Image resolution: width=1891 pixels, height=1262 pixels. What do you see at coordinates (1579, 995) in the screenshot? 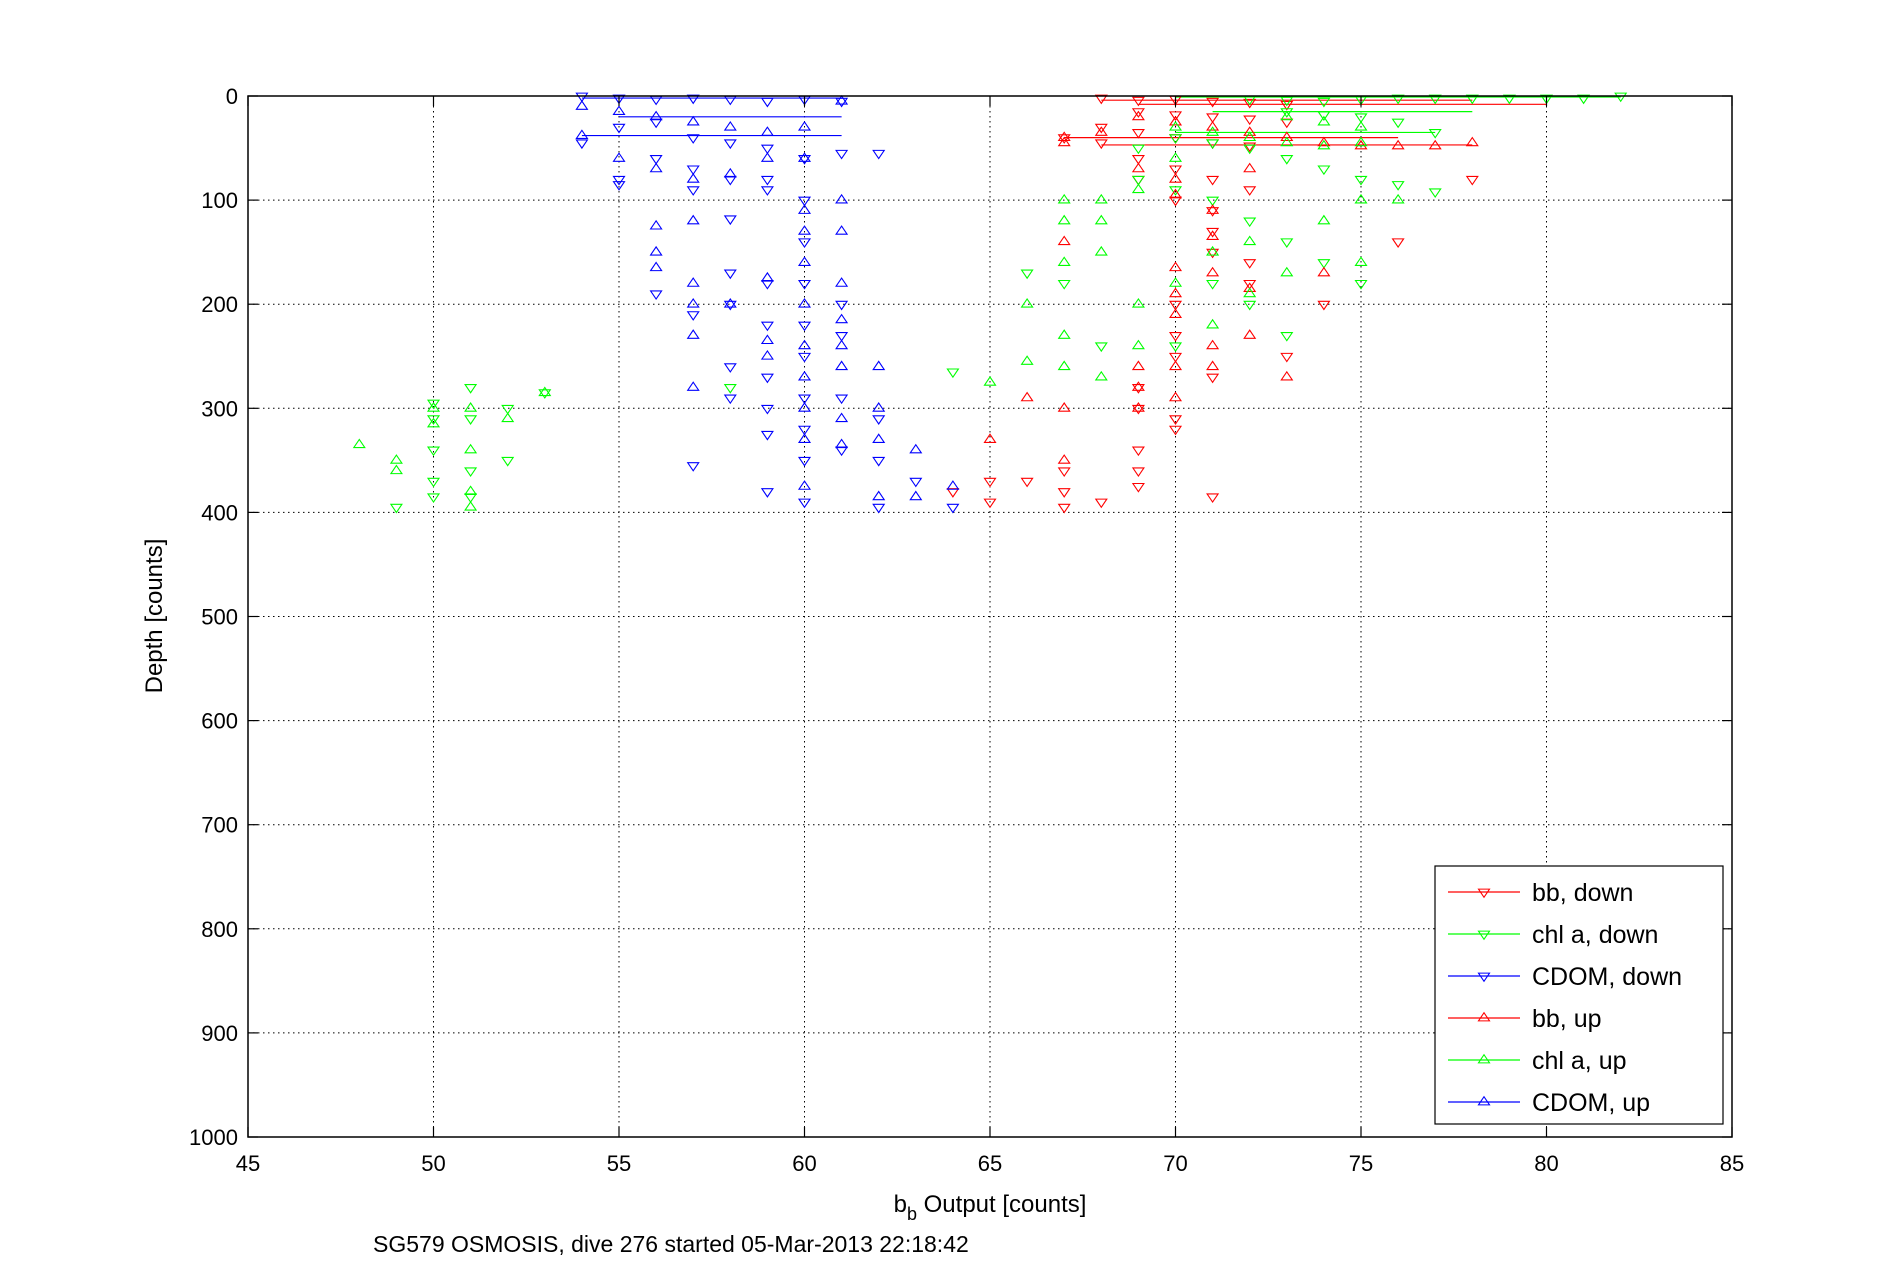
I see `legend-box` at bounding box center [1579, 995].